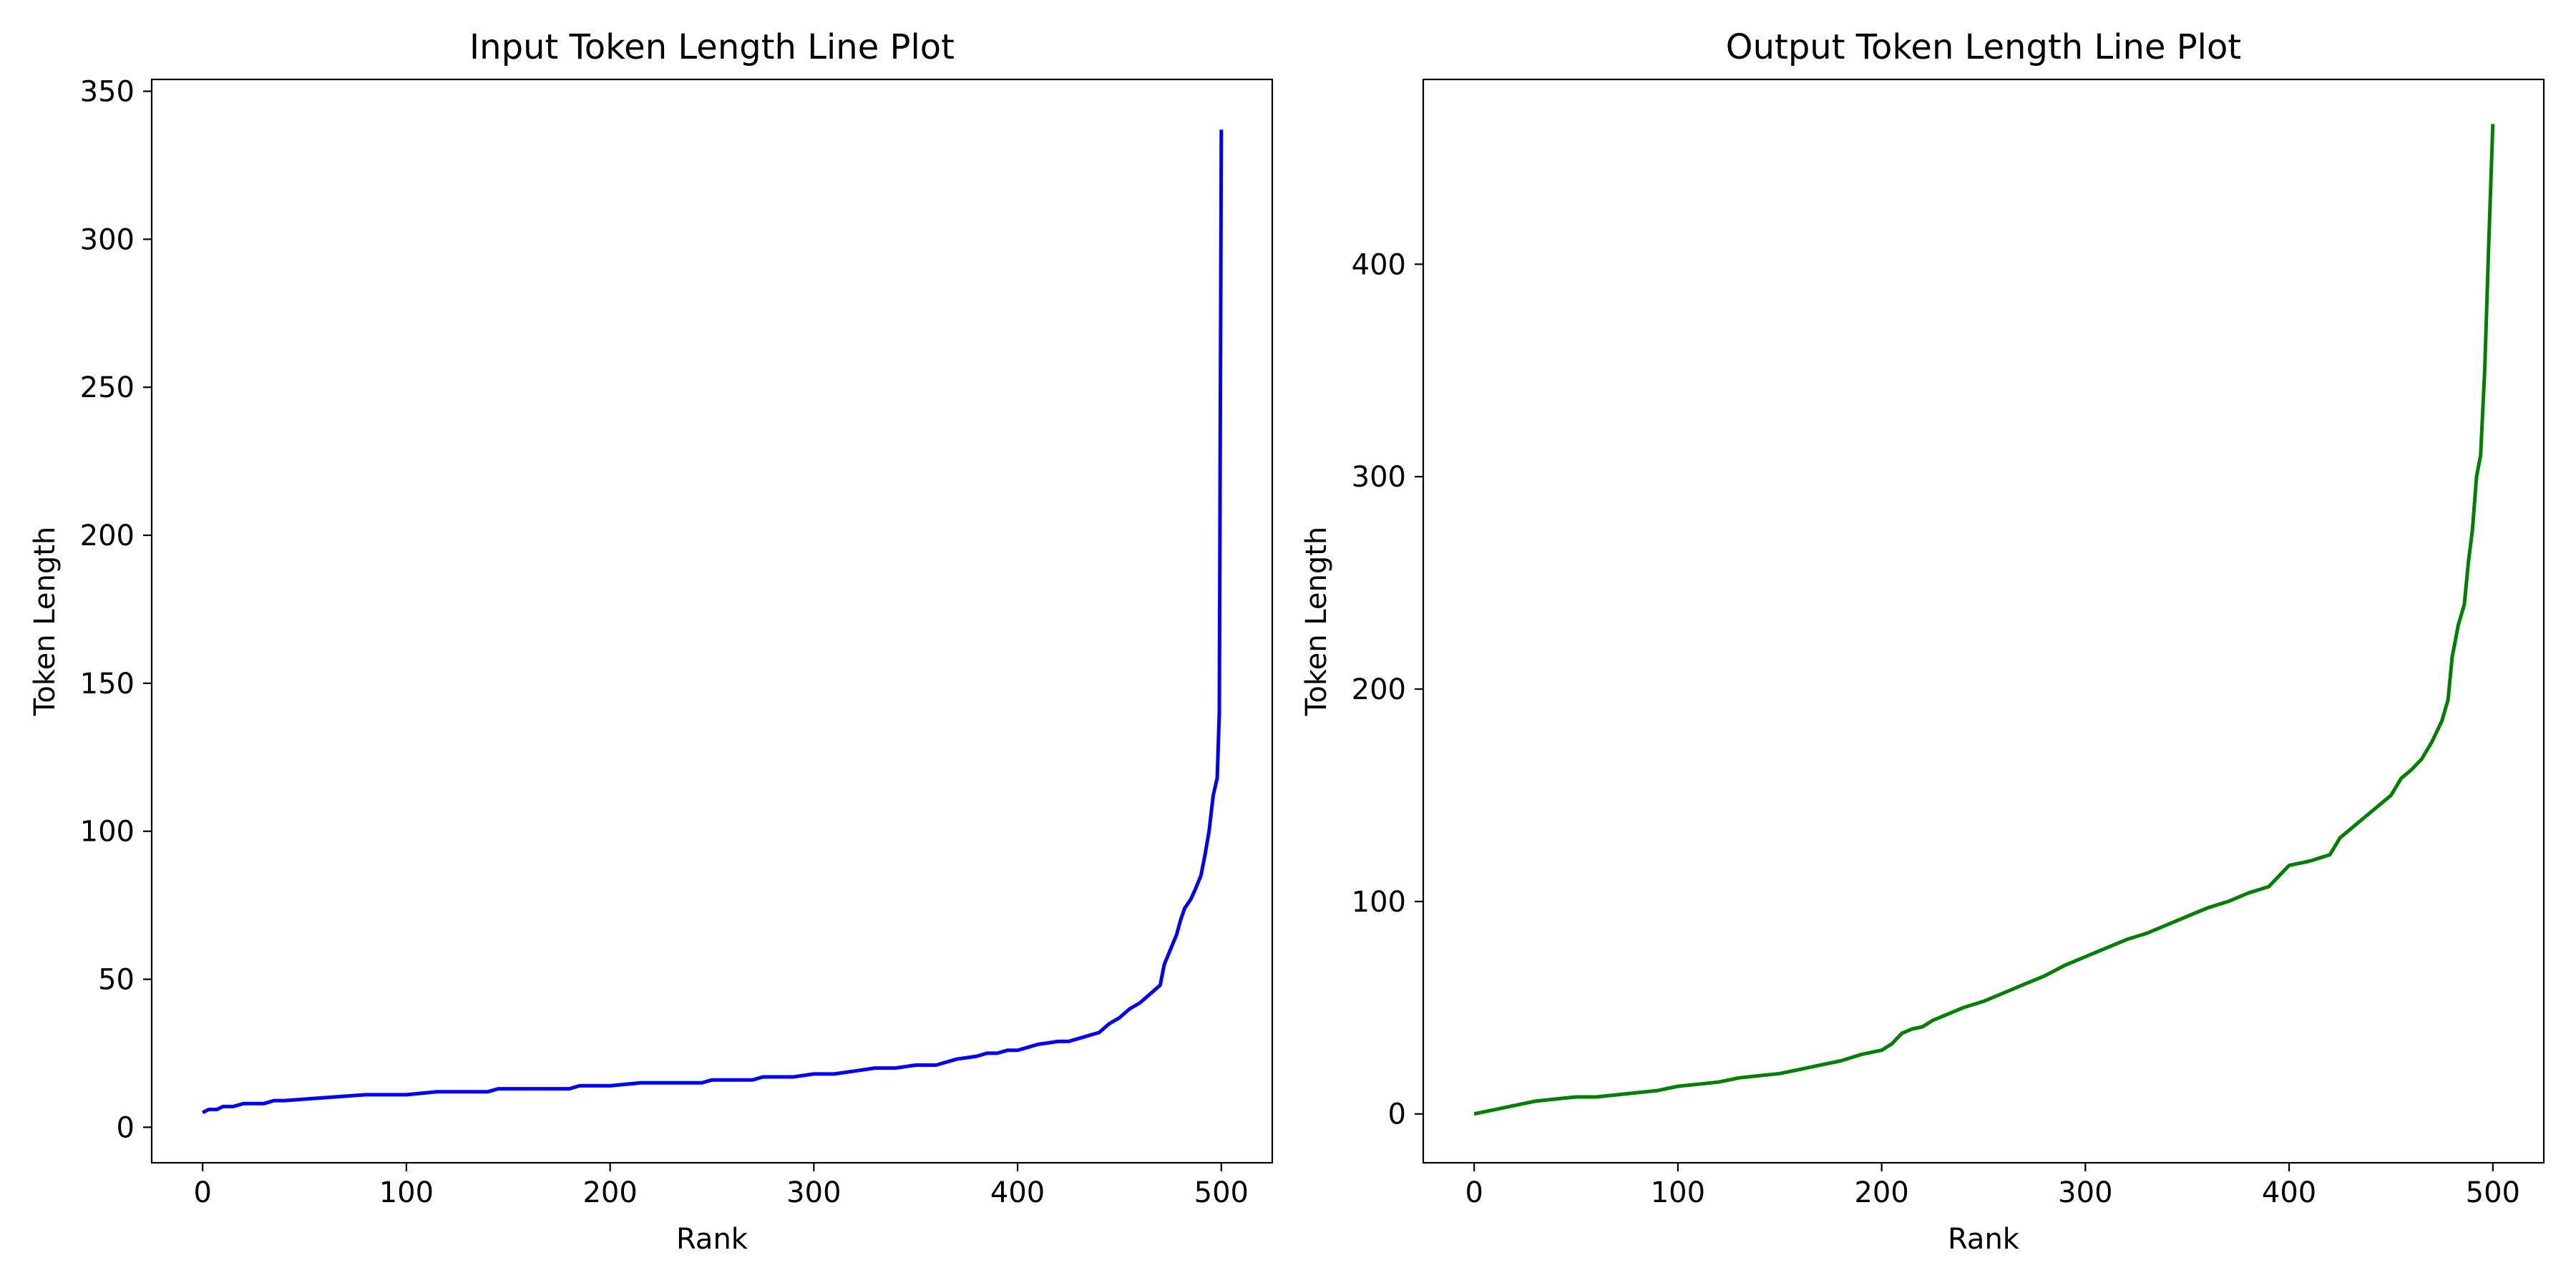  What do you see at coordinates (1379, 902) in the screenshot?
I see `output-y-tick-label: 100` at bounding box center [1379, 902].